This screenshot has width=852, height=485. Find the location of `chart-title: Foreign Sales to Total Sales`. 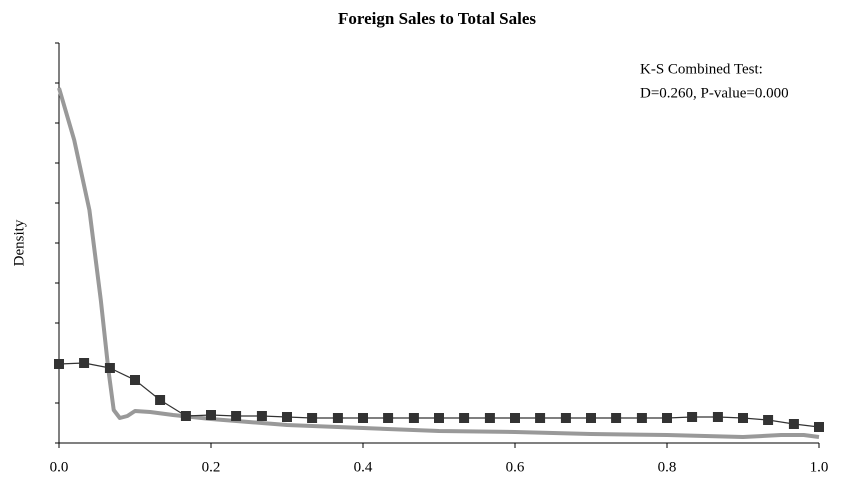

chart-title: Foreign Sales to Total Sales is located at coordinates (437, 18).